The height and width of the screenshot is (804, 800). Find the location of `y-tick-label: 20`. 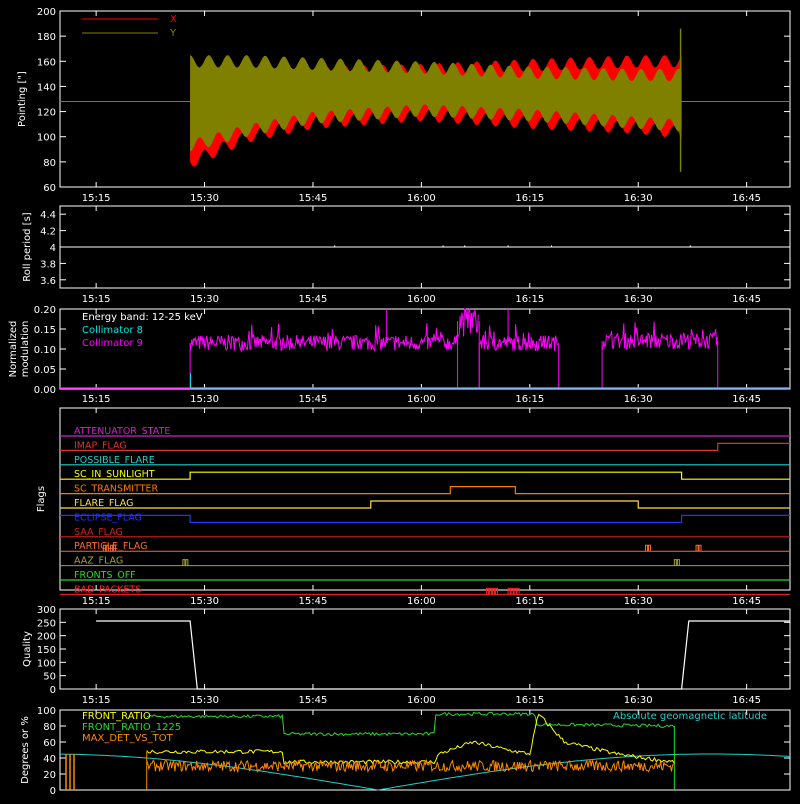

y-tick-label: 20 is located at coordinates (49, 775).